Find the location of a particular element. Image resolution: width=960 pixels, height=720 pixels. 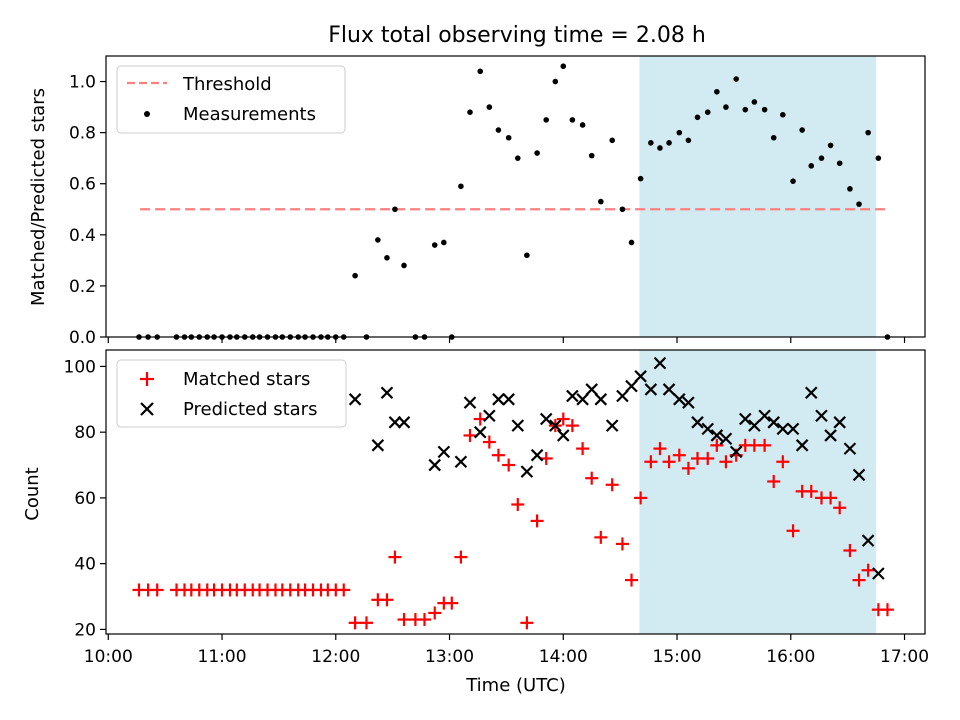

x-tick-label: 13:00 is located at coordinates (449, 657).